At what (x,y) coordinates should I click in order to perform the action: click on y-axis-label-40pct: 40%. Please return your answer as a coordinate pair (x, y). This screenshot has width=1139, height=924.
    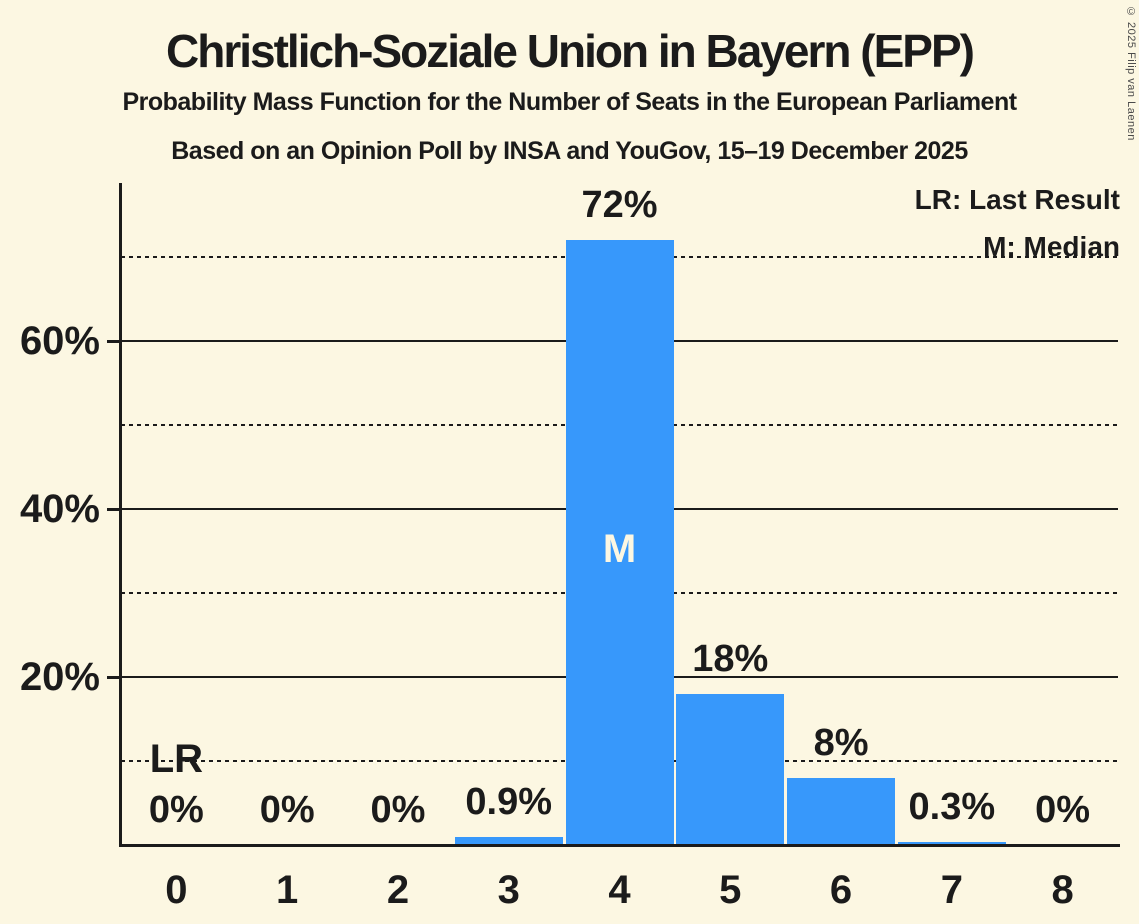
    Looking at the image, I should click on (59, 509).